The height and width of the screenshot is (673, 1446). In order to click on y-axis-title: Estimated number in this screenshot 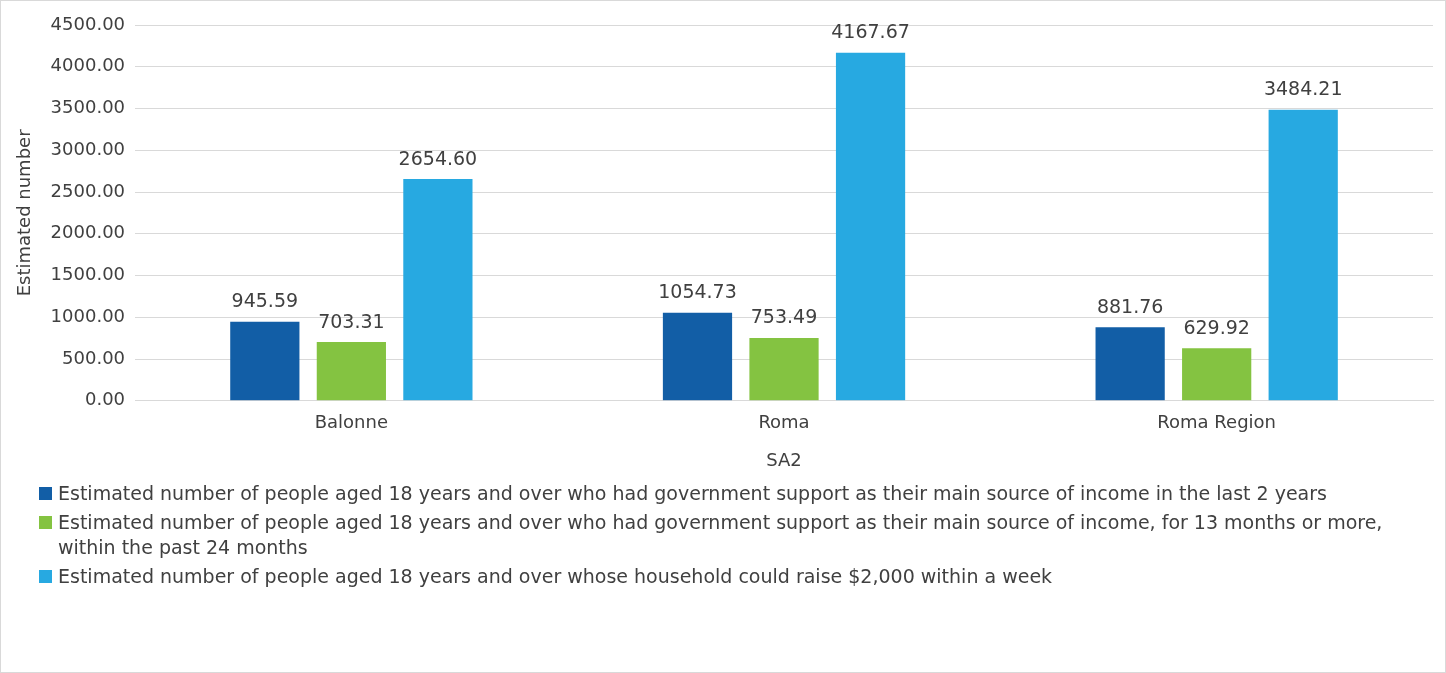, I will do `click(24, 212)`.